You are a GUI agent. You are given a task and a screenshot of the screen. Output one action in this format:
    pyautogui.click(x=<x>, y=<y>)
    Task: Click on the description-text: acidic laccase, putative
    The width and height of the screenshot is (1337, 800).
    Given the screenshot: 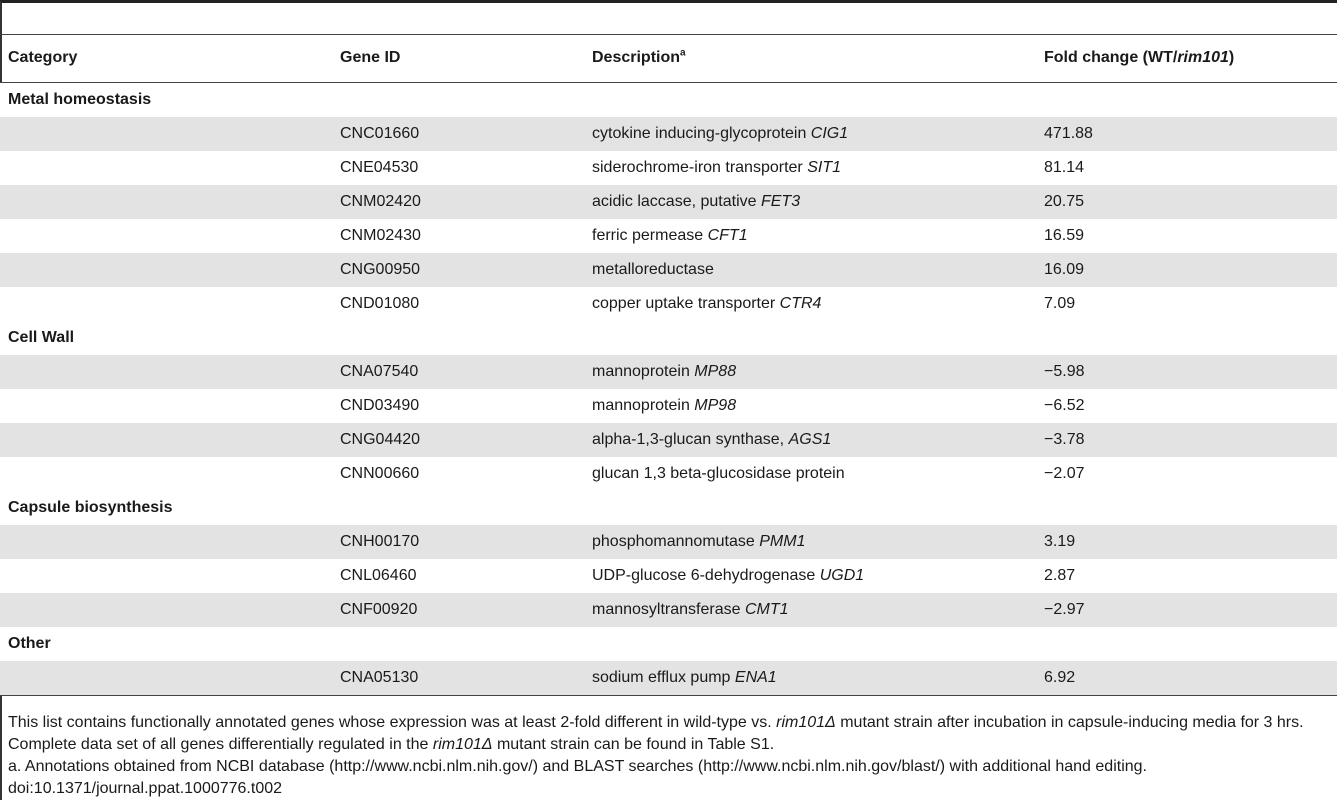 What is the action you would take?
    pyautogui.click(x=676, y=201)
    